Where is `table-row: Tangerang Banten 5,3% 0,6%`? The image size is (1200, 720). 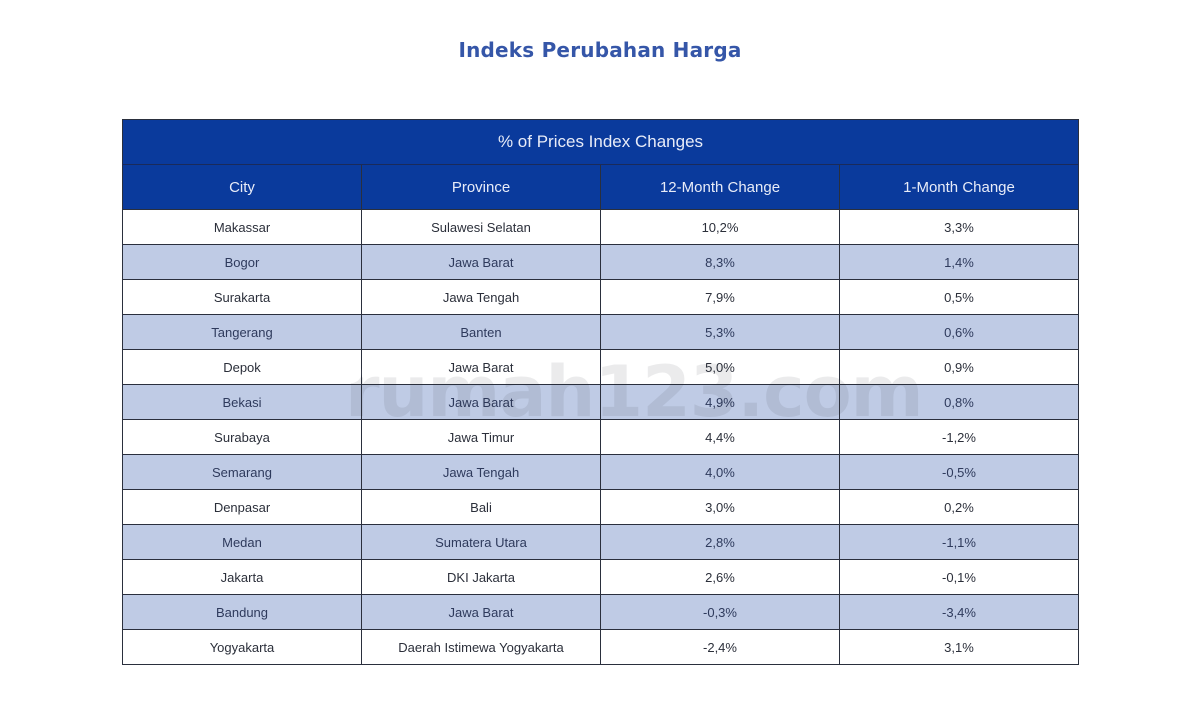 table-row: Tangerang Banten 5,3% 0,6% is located at coordinates (600, 332).